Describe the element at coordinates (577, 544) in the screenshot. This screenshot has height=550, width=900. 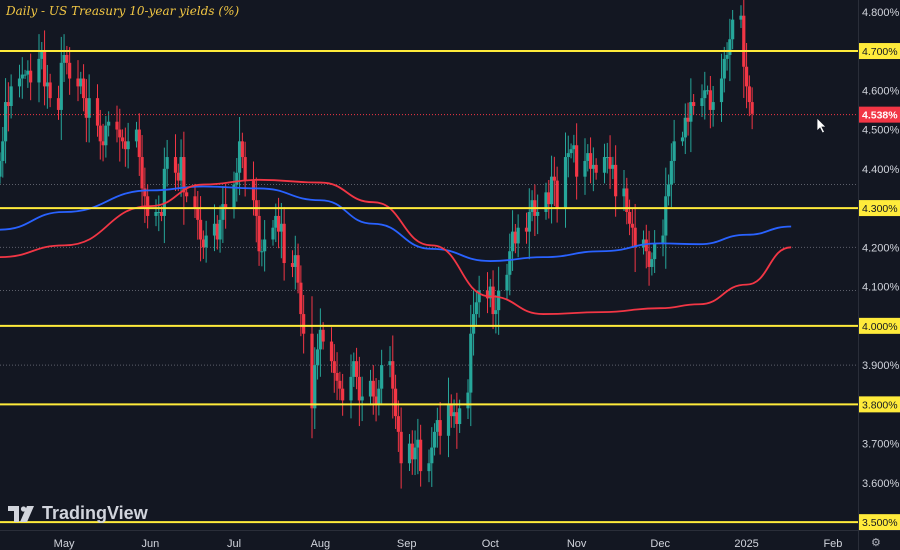
I see `x-tick-label: Nov` at that location.